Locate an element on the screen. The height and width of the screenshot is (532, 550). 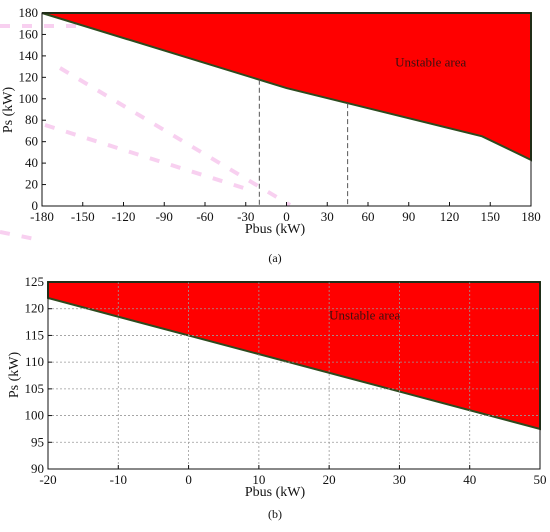
x-tick-label: 20 is located at coordinates (329, 479).